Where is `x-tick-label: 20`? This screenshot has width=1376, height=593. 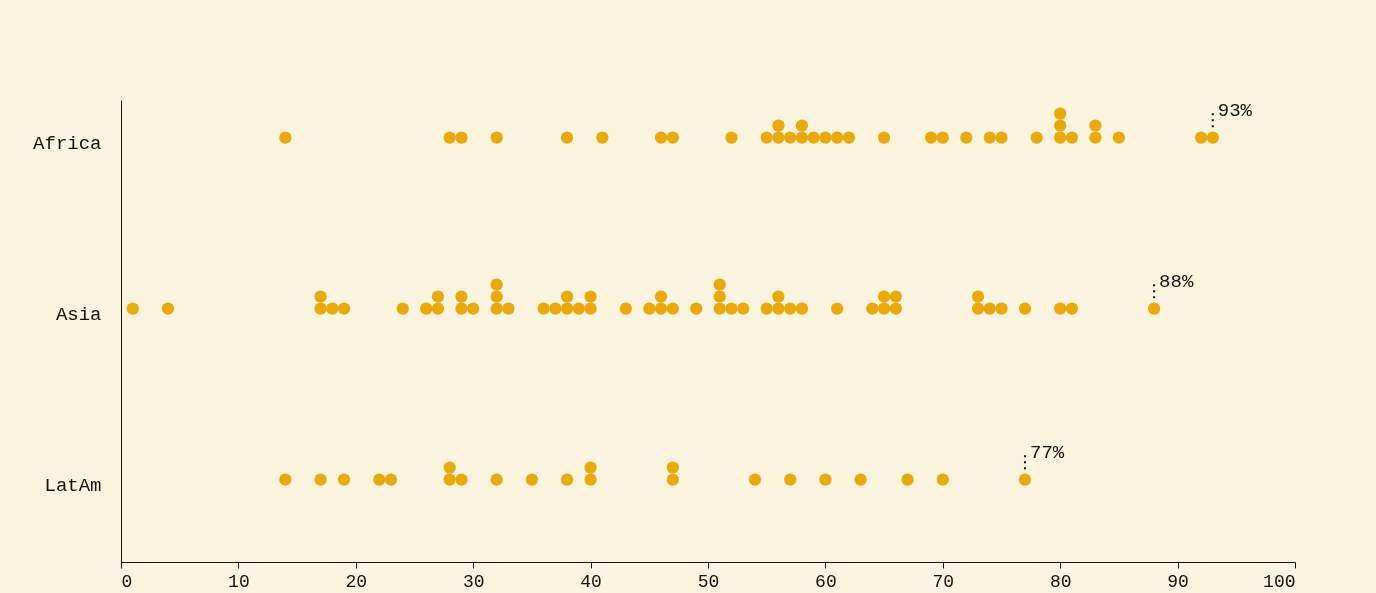
x-tick-label: 20 is located at coordinates (356, 581).